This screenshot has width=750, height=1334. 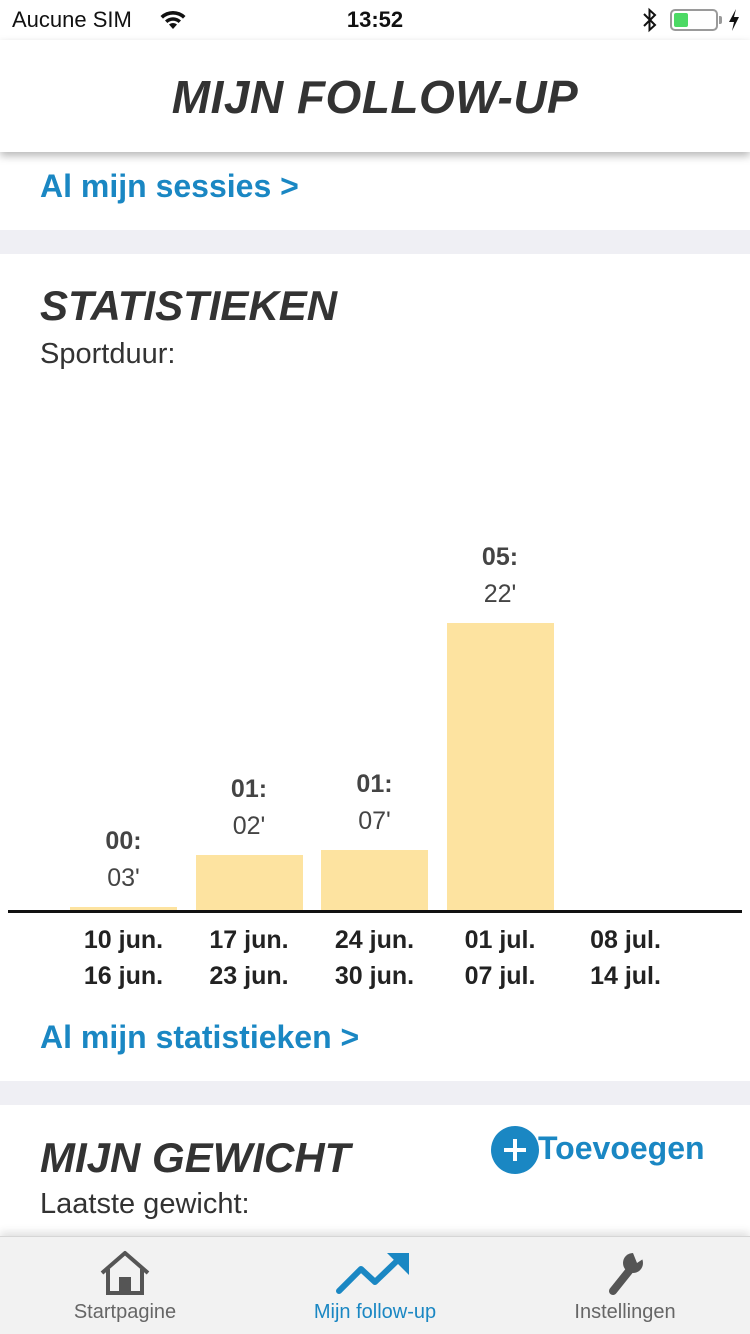 What do you see at coordinates (249, 940) in the screenshot?
I see `x-tick-line: 17 jun.` at bounding box center [249, 940].